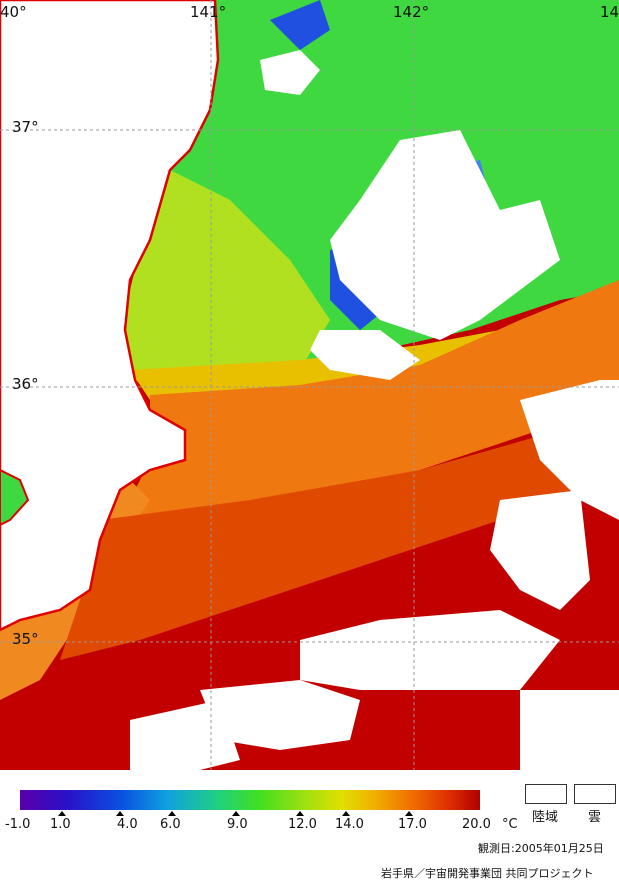 Image resolution: width=619 pixels, height=881 pixels. I want to click on lon-label-140: 40°, so click(13, 12).